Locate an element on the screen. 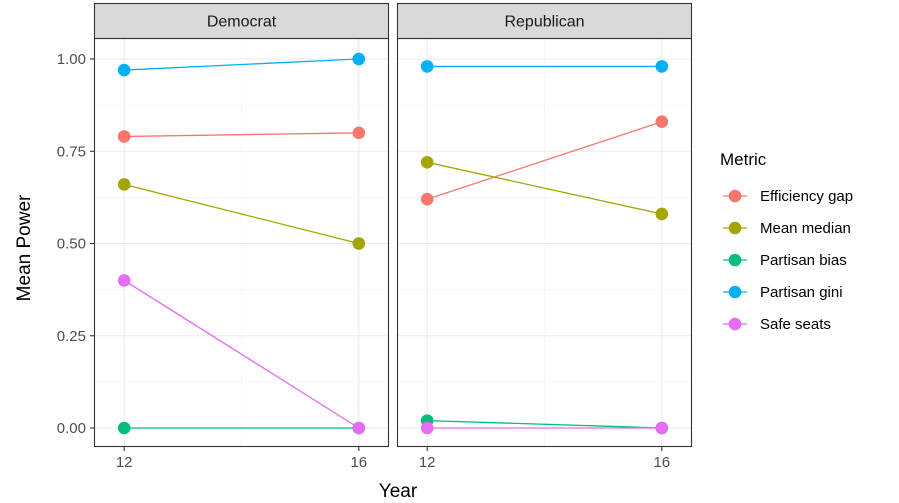  facet-strip-label: Democrat is located at coordinates (242, 22).